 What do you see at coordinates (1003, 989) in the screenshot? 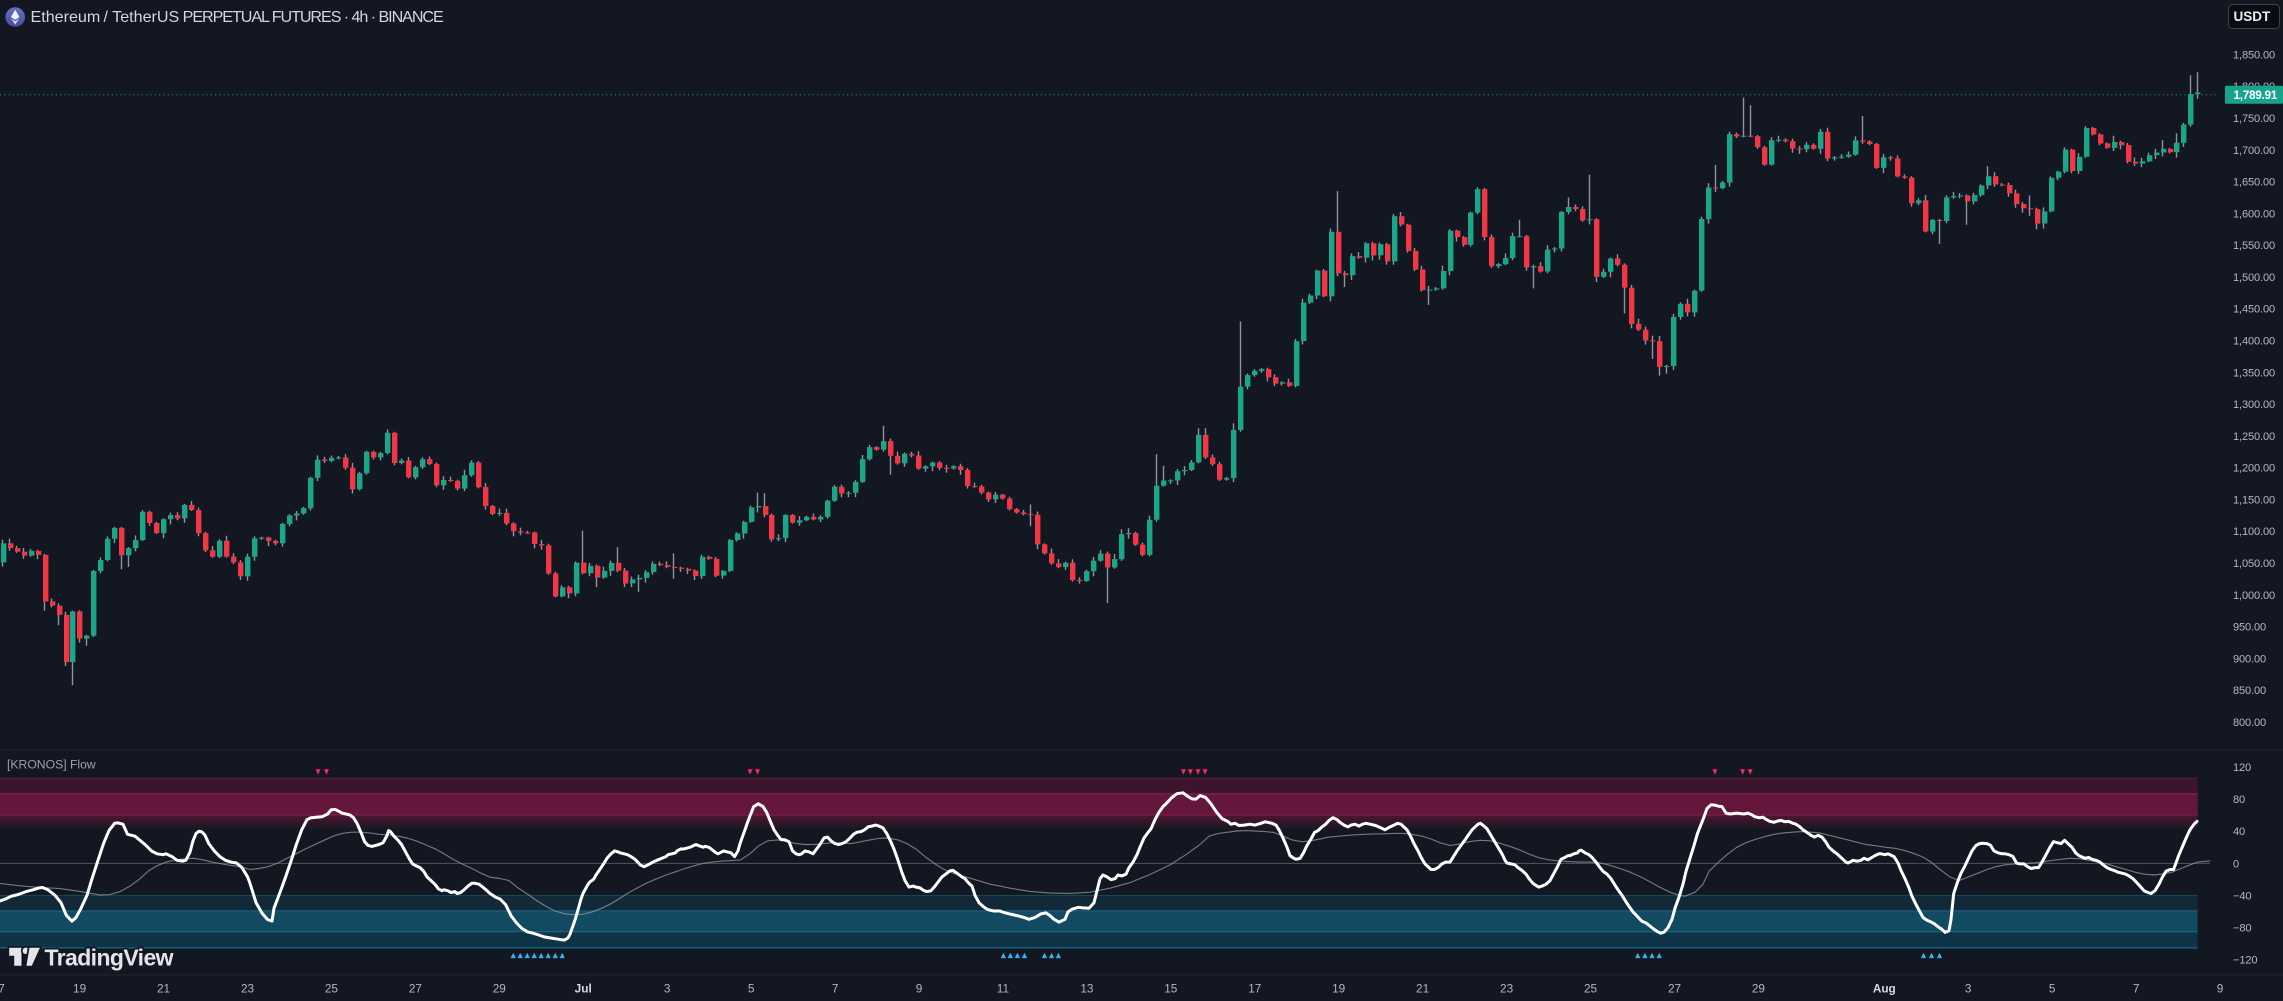
I see `svg-text: 11` at bounding box center [1003, 989].